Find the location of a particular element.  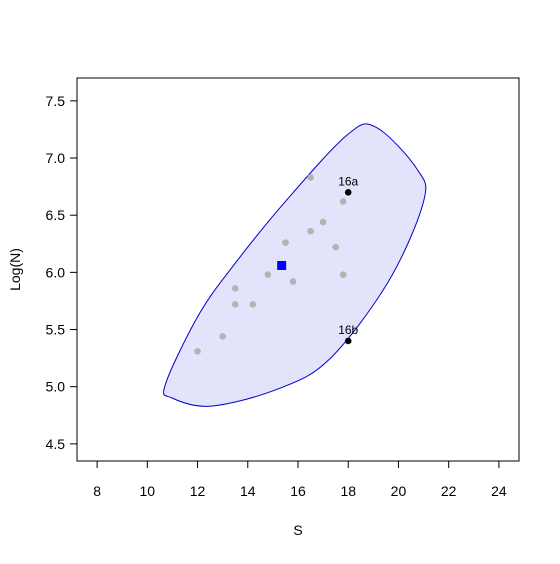

y-axis-label: Log(N) is located at coordinates (15, 269).